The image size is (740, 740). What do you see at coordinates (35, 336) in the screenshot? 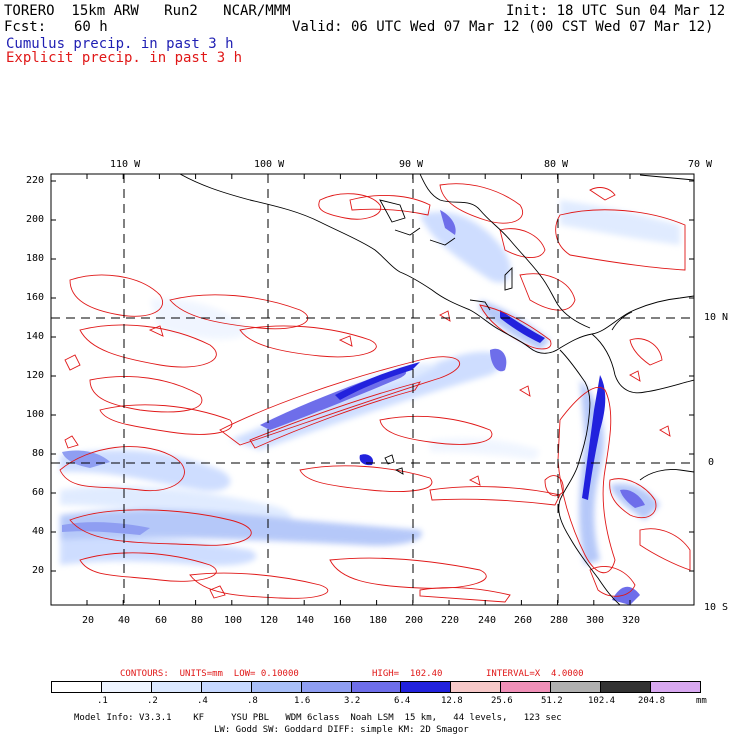
I see `y-tick-label: 140` at bounding box center [35, 336].